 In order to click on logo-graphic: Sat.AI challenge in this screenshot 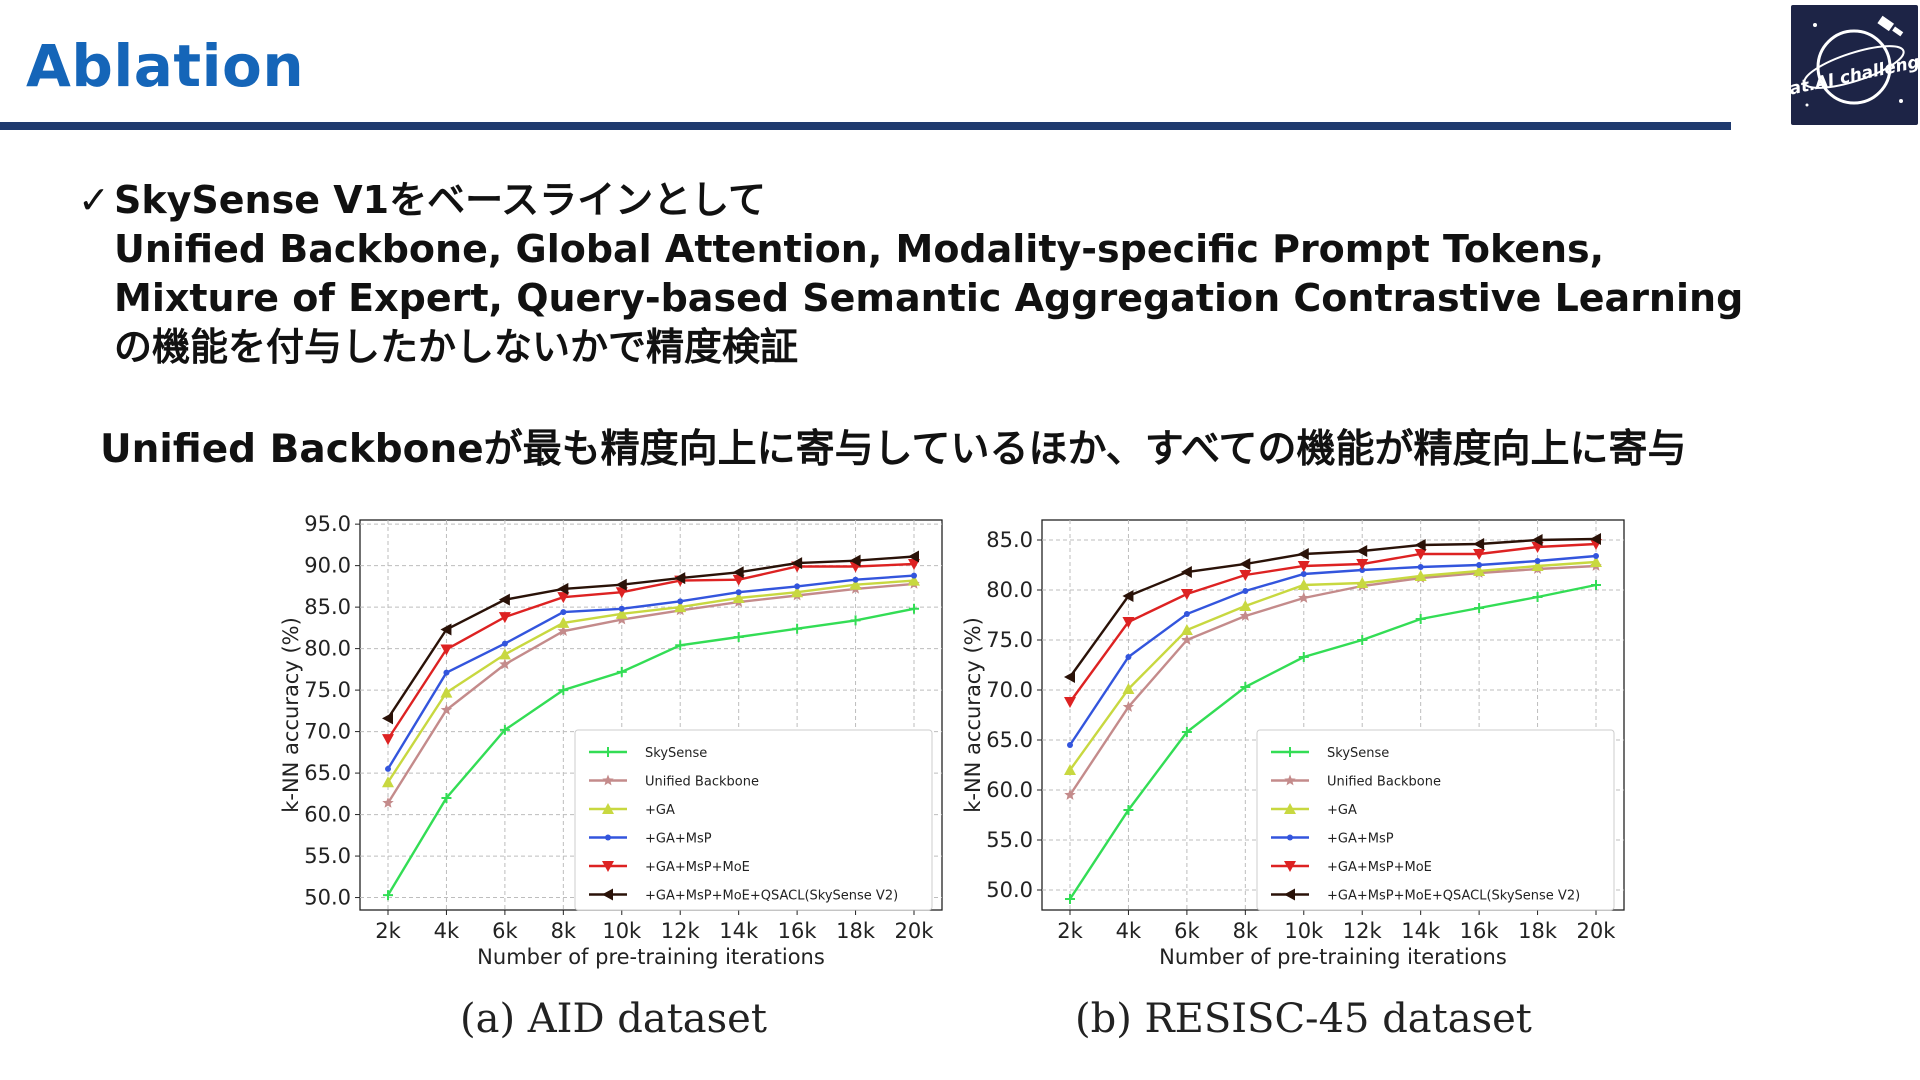, I will do `click(1848, 61)`.